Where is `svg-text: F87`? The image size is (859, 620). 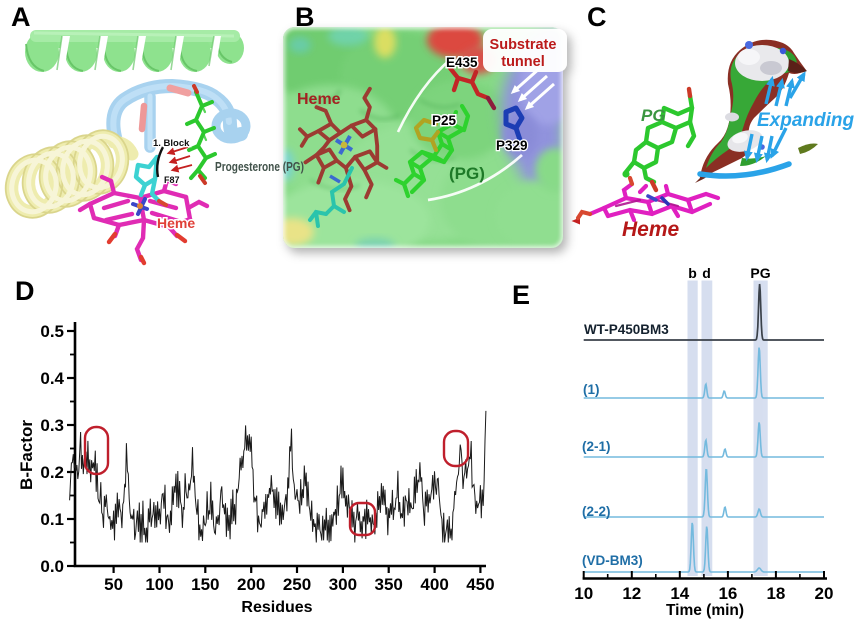 svg-text: F87 is located at coordinates (172, 180).